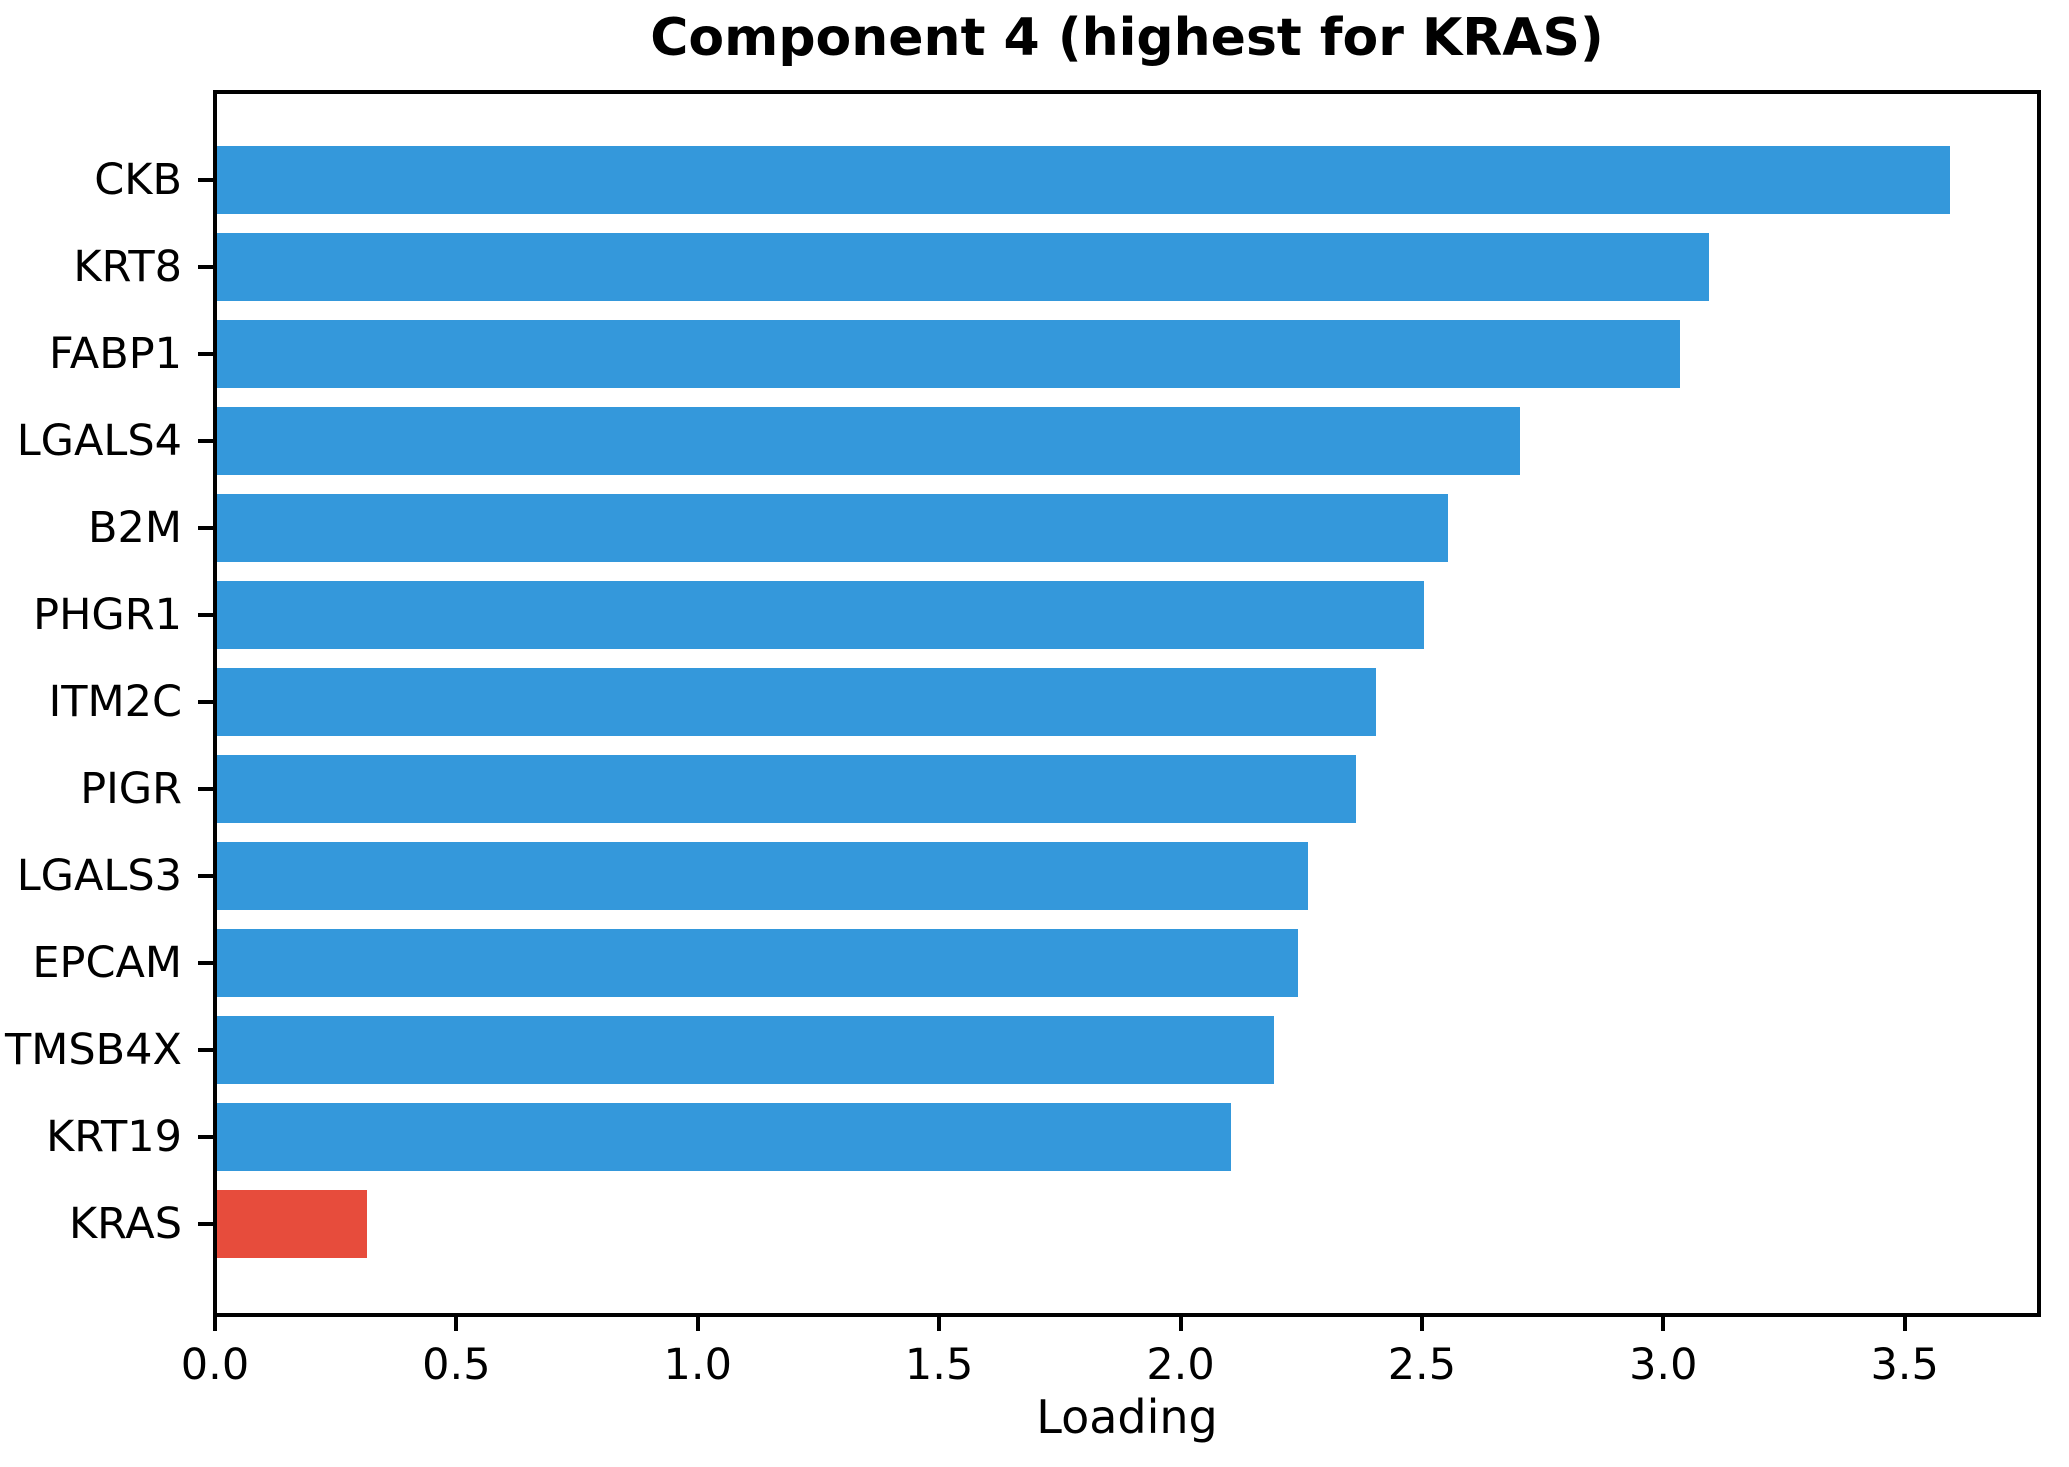  What do you see at coordinates (1180, 1365) in the screenshot?
I see `xtick-label-2.0: 2.0` at bounding box center [1180, 1365].